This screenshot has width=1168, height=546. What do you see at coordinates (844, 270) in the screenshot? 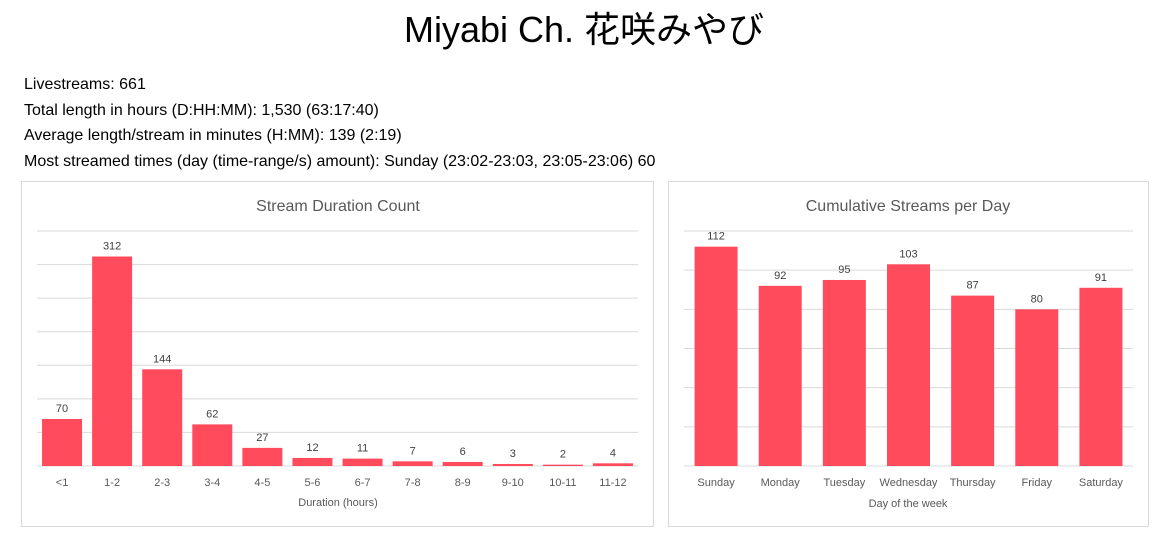
I see `data-label: 95` at bounding box center [844, 270].